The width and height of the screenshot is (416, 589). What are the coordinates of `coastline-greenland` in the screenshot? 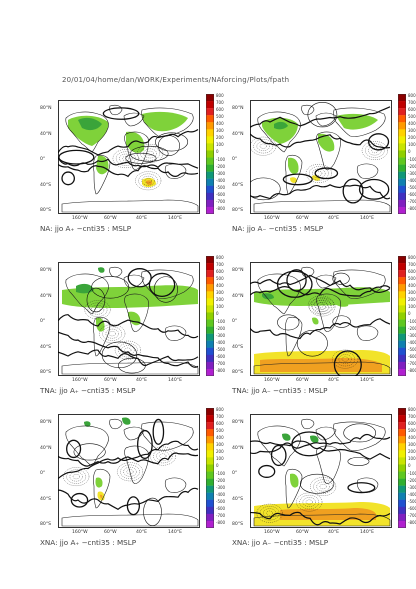 It's located at (308, 424).